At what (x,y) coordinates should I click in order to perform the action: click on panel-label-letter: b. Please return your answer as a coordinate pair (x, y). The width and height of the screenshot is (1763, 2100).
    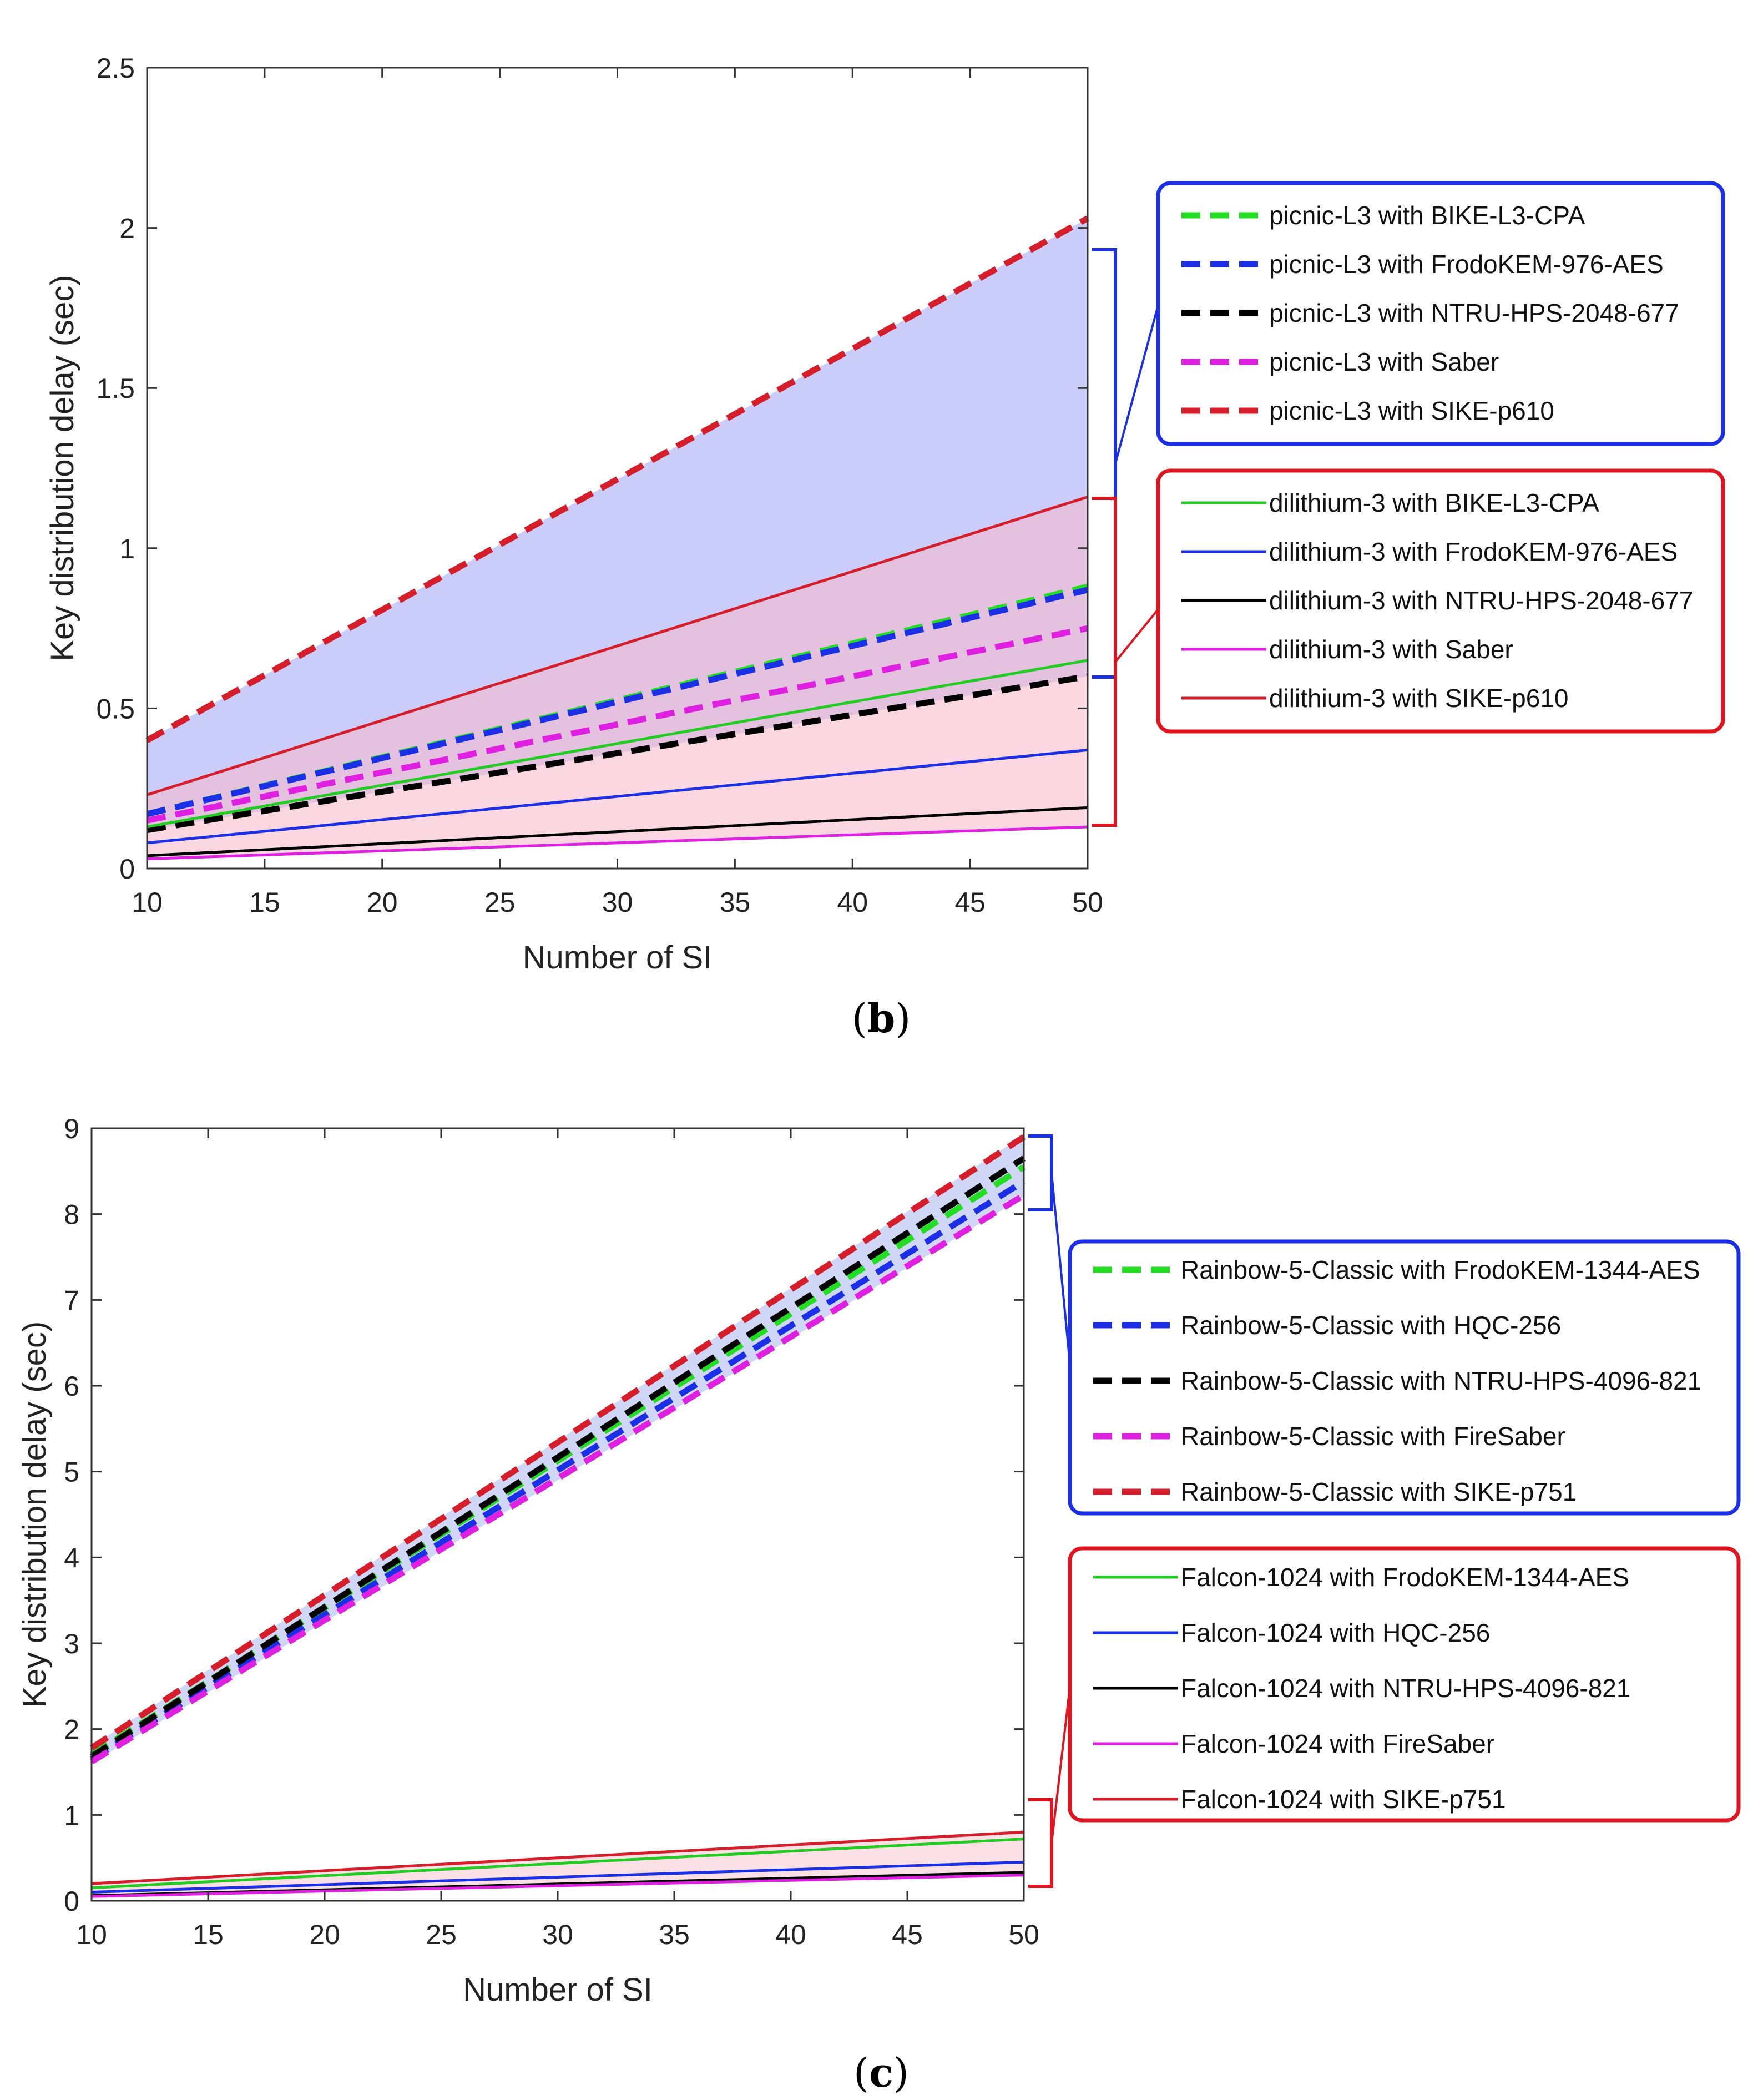
    Looking at the image, I should click on (881, 1018).